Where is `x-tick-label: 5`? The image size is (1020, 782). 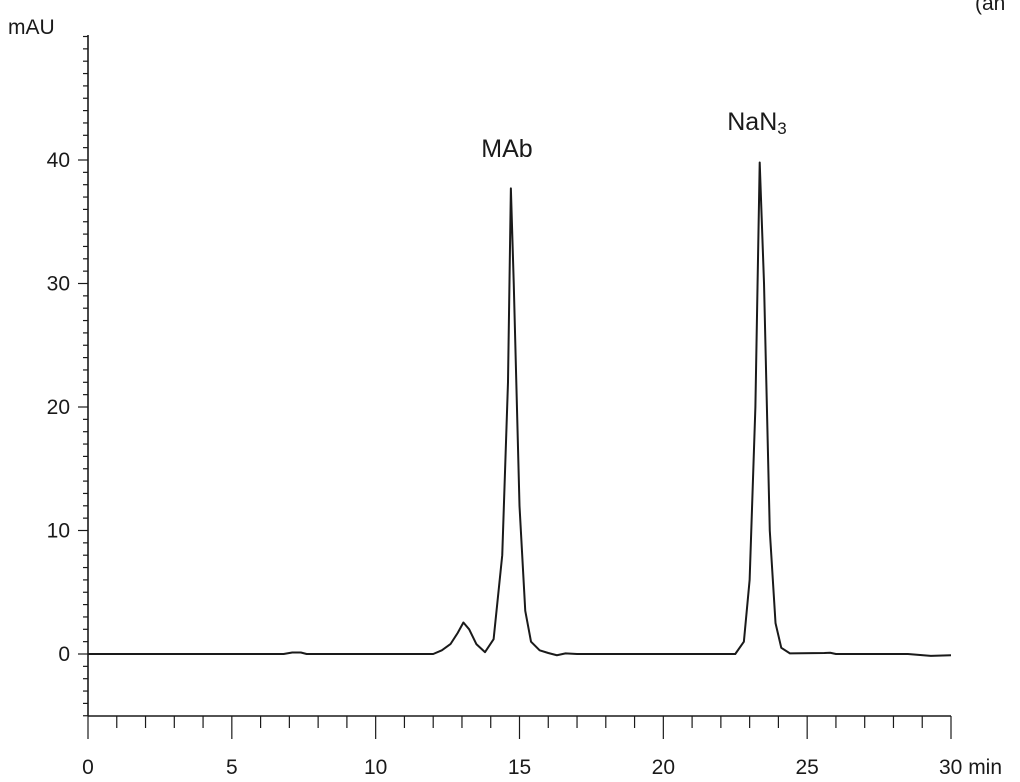 x-tick-label: 5 is located at coordinates (232, 767).